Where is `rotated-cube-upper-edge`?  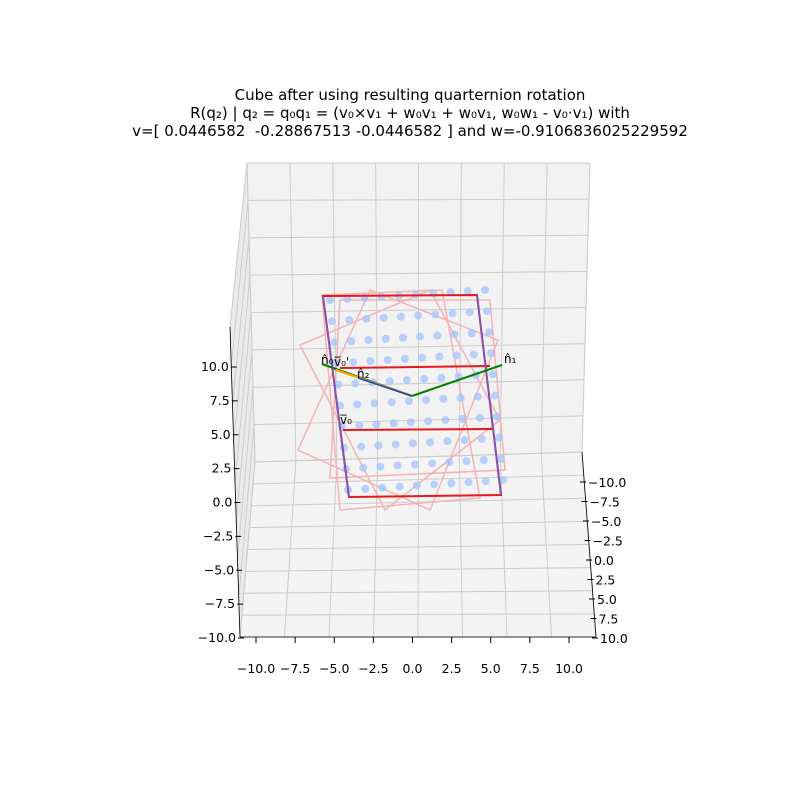 rotated-cube-upper-edge is located at coordinates (415, 367).